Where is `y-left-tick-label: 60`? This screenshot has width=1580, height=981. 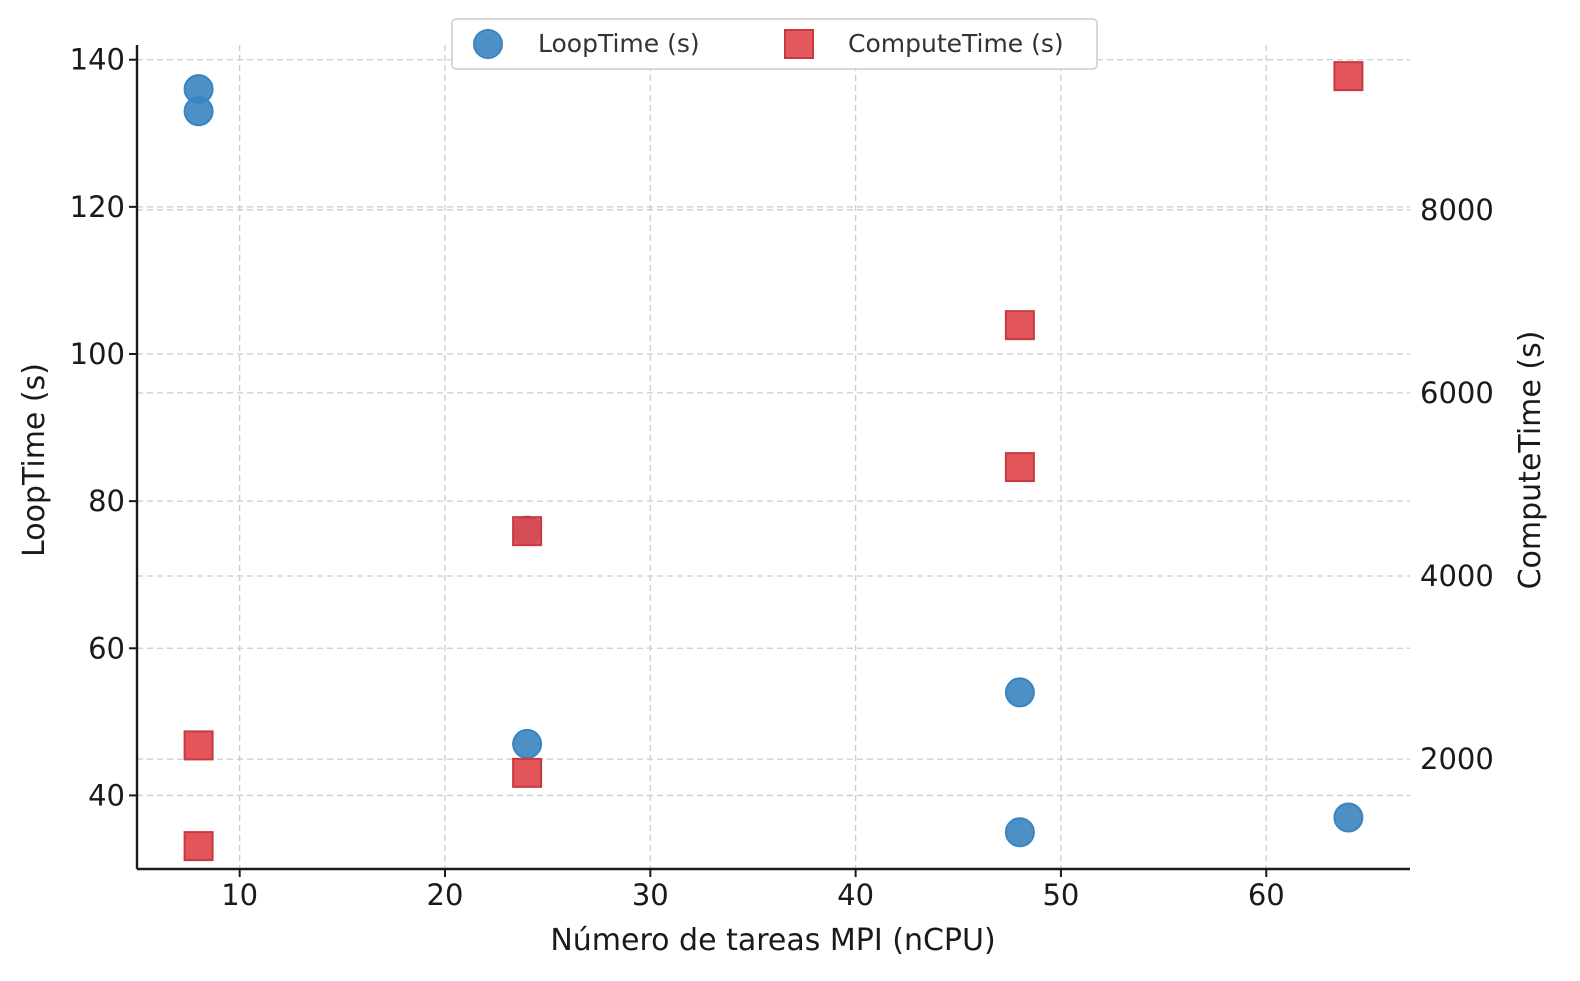
y-left-tick-label: 60 is located at coordinates (106, 648).